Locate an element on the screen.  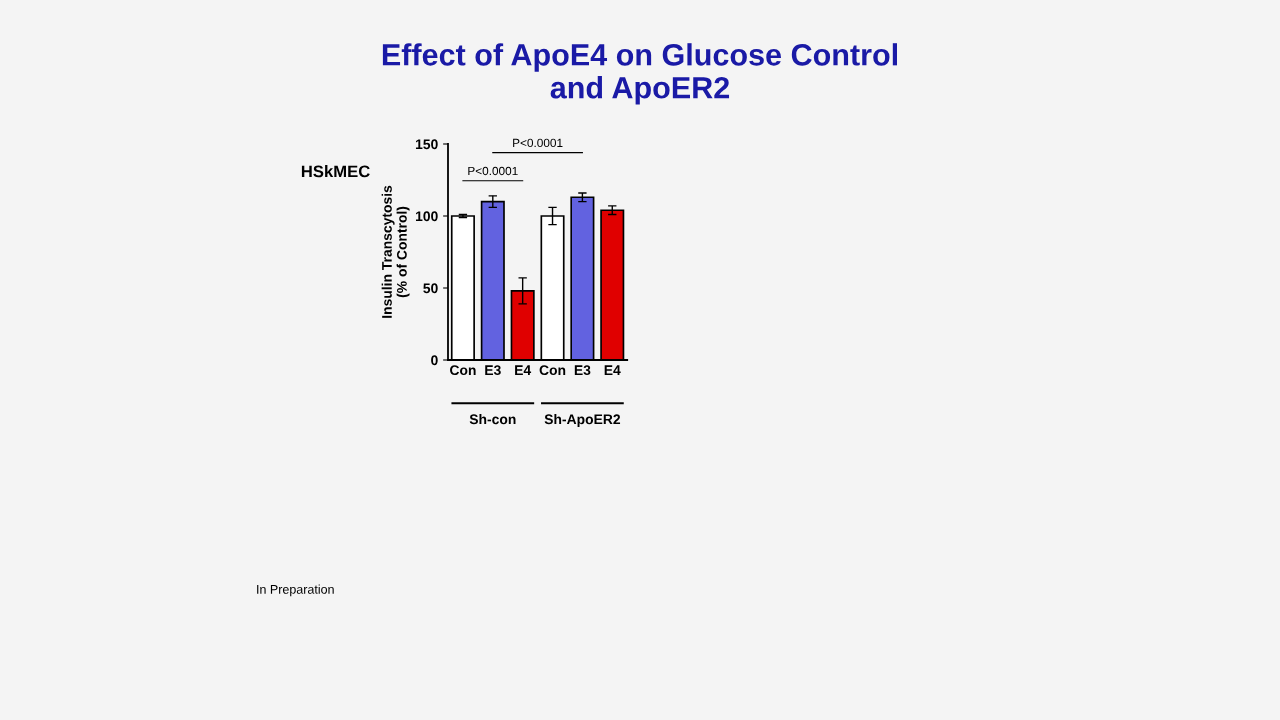
text: Sh-ApoER2 is located at coordinates (582, 420).